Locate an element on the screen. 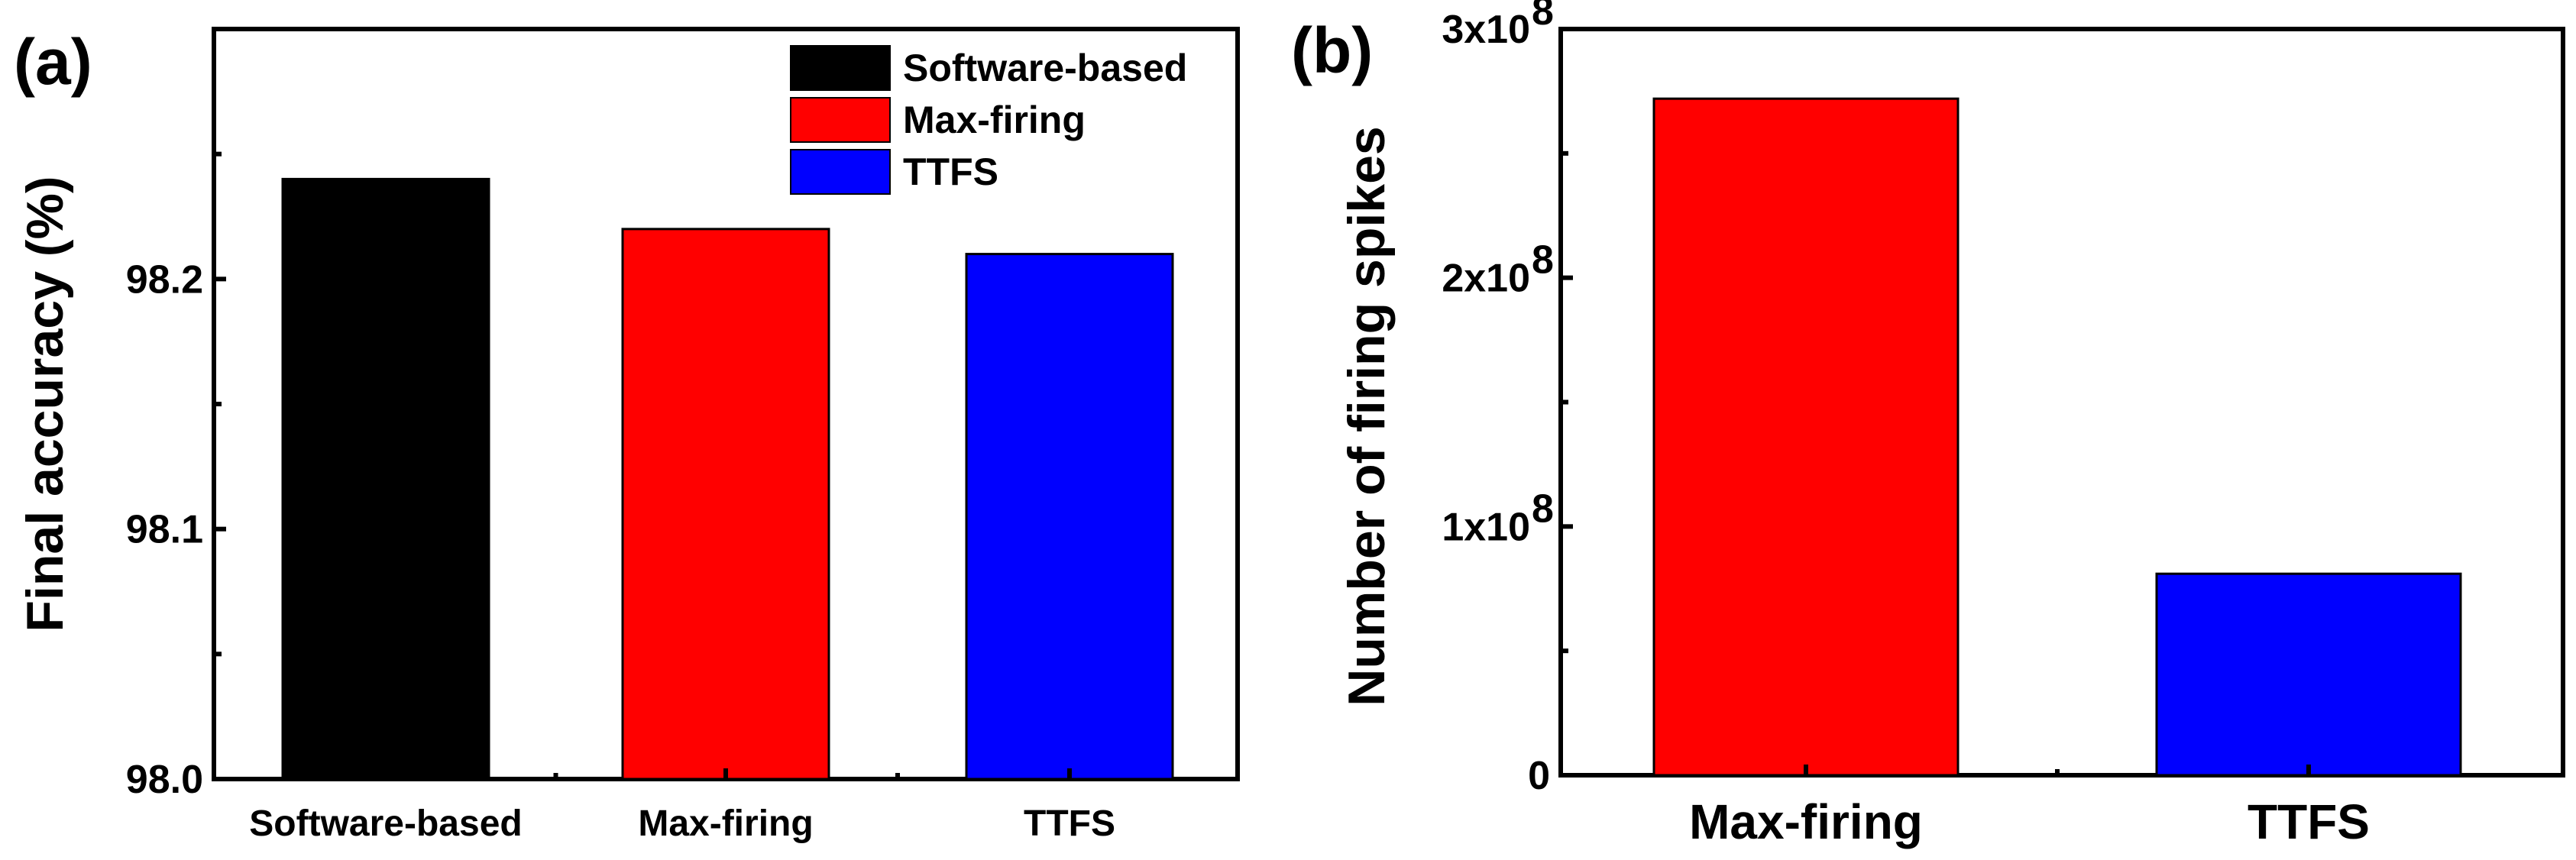 This screenshot has width=2576, height=860. panel-a-x-ticks: Software-based Max-firing TTFS is located at coordinates (682, 806).